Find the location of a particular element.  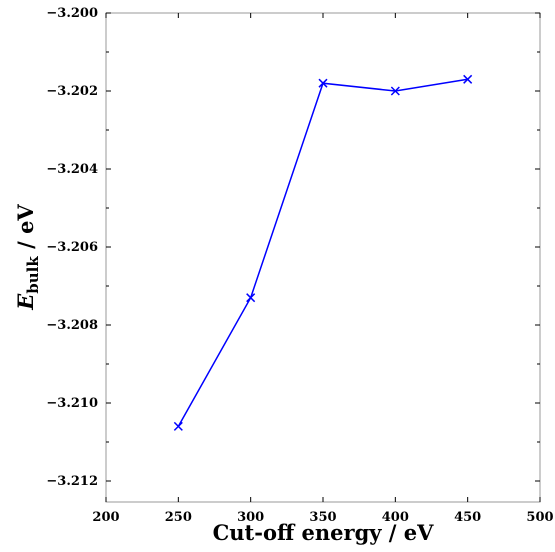

y-axis-title-symbol: E is located at coordinates (25, 302).